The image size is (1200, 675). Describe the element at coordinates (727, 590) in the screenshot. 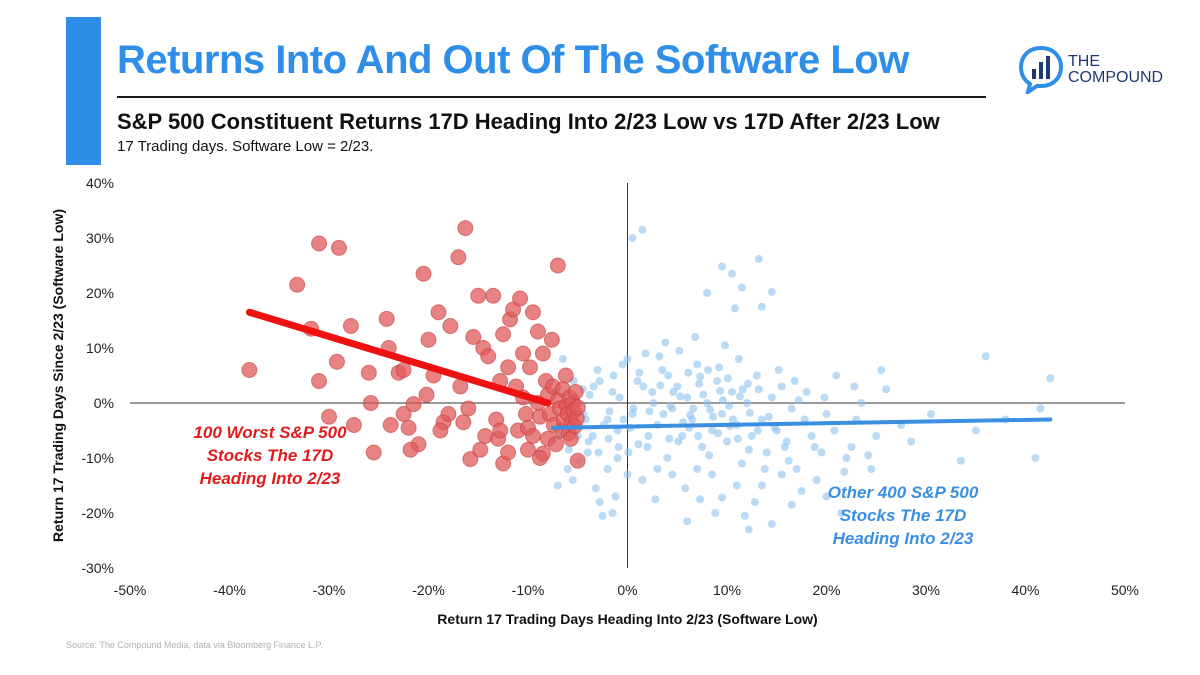

I see `x-tick-label: 10%` at that location.